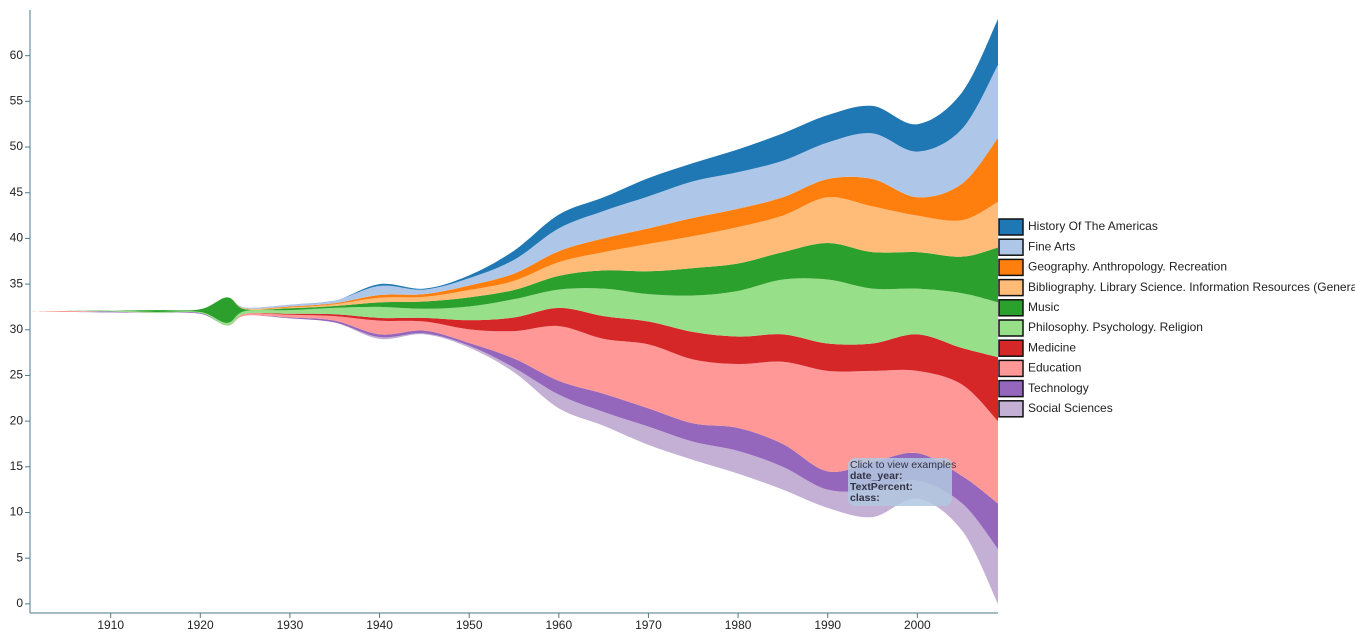  What do you see at coordinates (558, 625) in the screenshot?
I see `x-tick-label: 1960` at bounding box center [558, 625].